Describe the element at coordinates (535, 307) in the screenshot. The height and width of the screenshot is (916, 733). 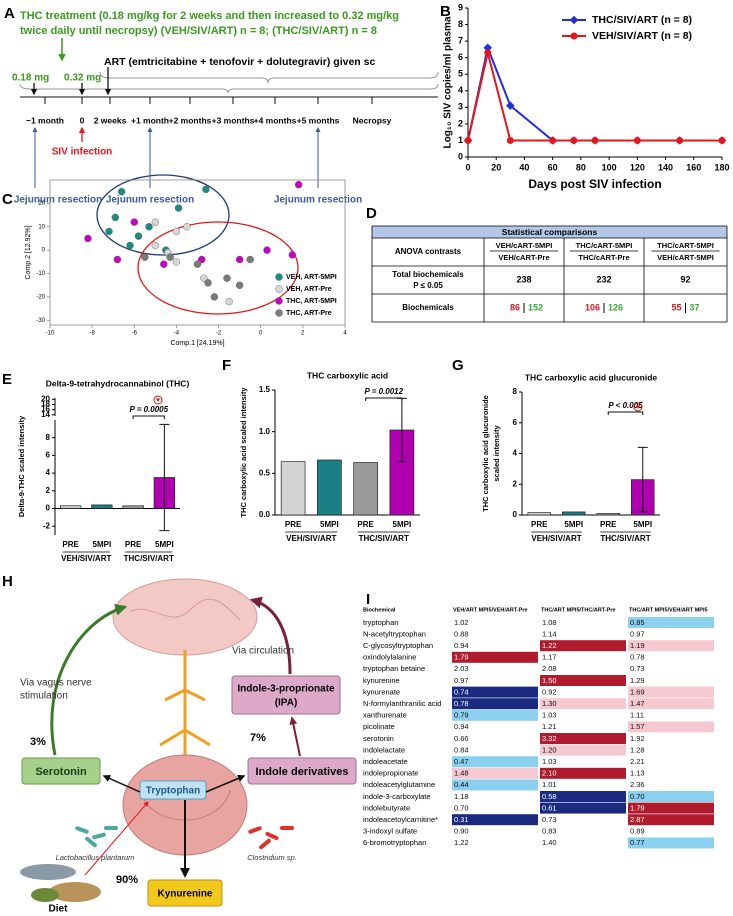
I see `table-cell: 152` at that location.